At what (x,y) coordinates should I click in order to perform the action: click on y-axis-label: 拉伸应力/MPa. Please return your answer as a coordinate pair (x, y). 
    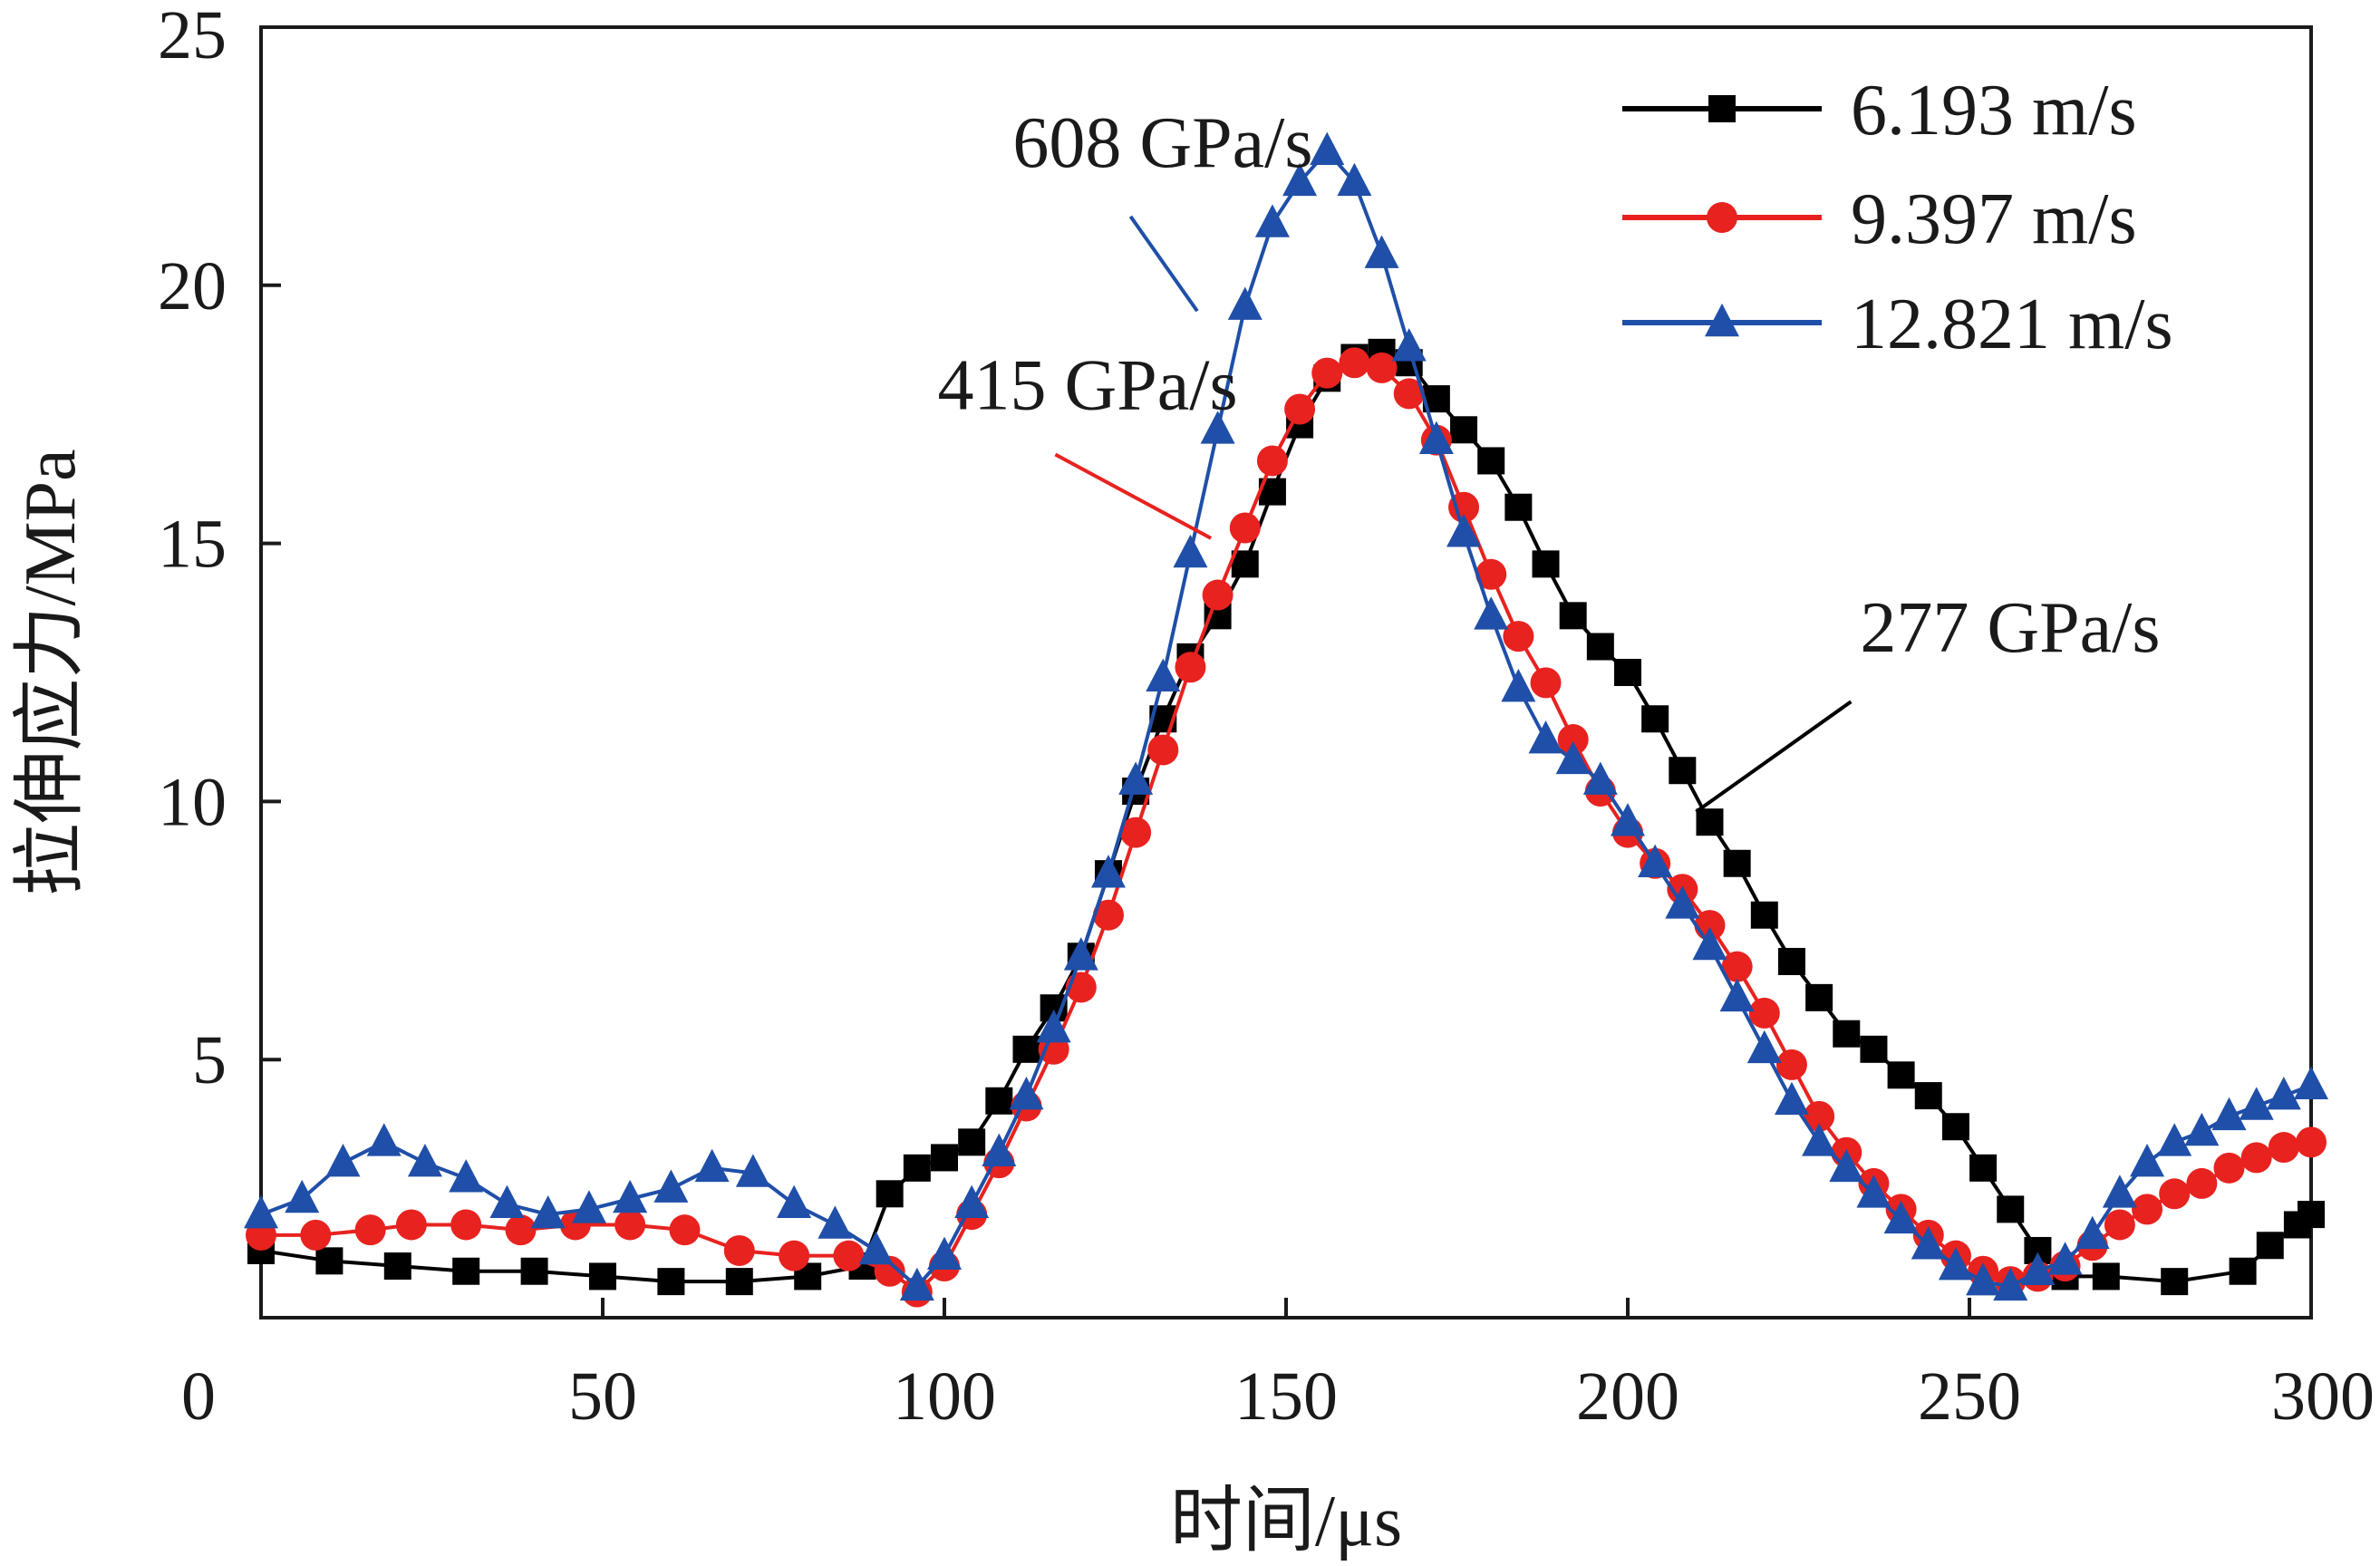
    Looking at the image, I should click on (51, 672).